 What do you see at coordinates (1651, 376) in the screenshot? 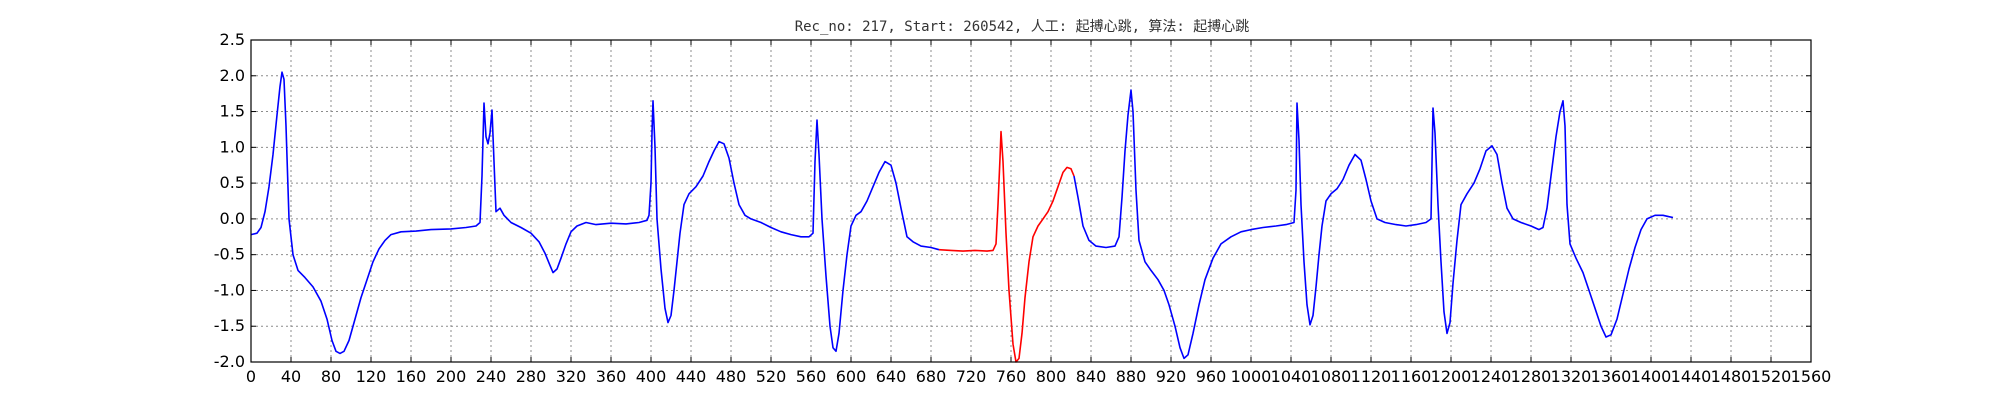
I see `x-tick-label: 1400` at bounding box center [1651, 376].